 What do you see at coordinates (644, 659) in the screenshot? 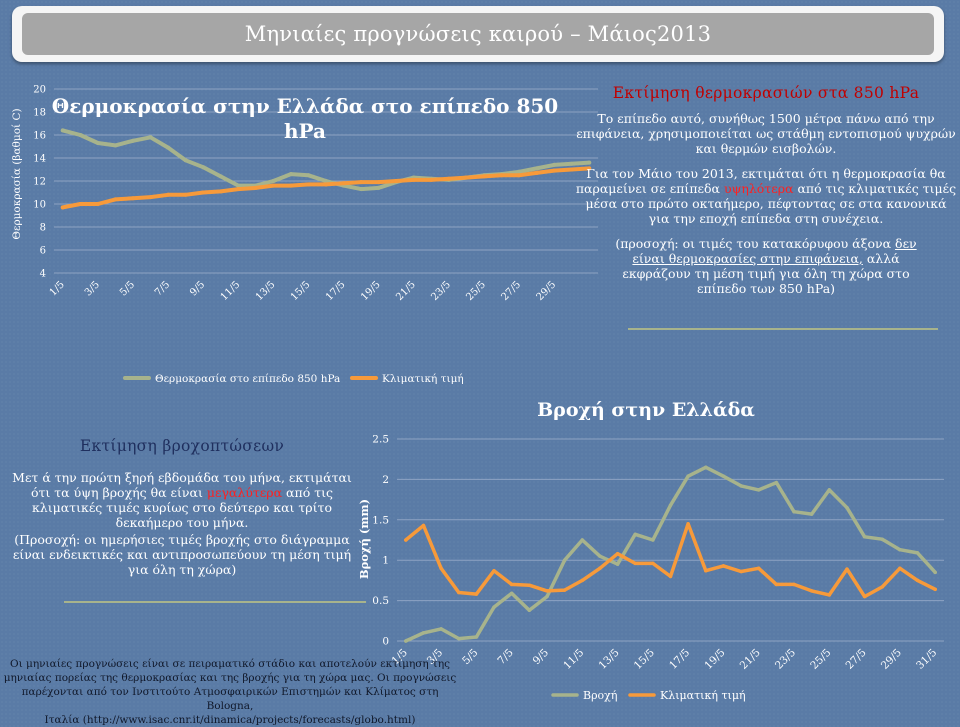
I see `x-tick-label: 15/5` at bounding box center [644, 659].